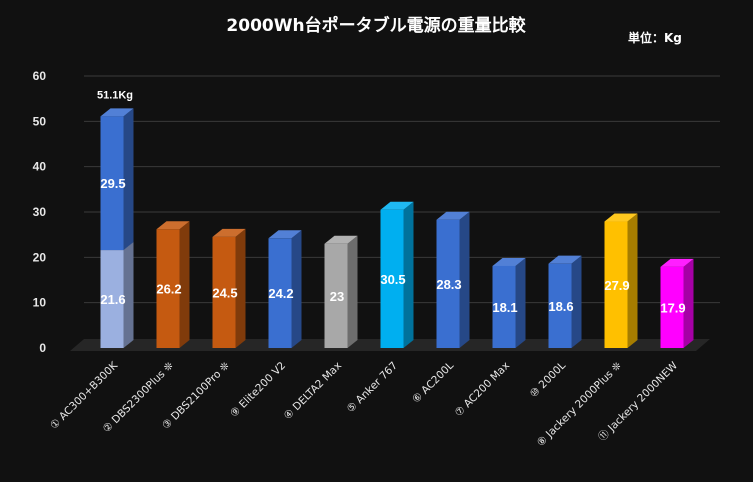  I want to click on data-label: 24.5, so click(224, 292).